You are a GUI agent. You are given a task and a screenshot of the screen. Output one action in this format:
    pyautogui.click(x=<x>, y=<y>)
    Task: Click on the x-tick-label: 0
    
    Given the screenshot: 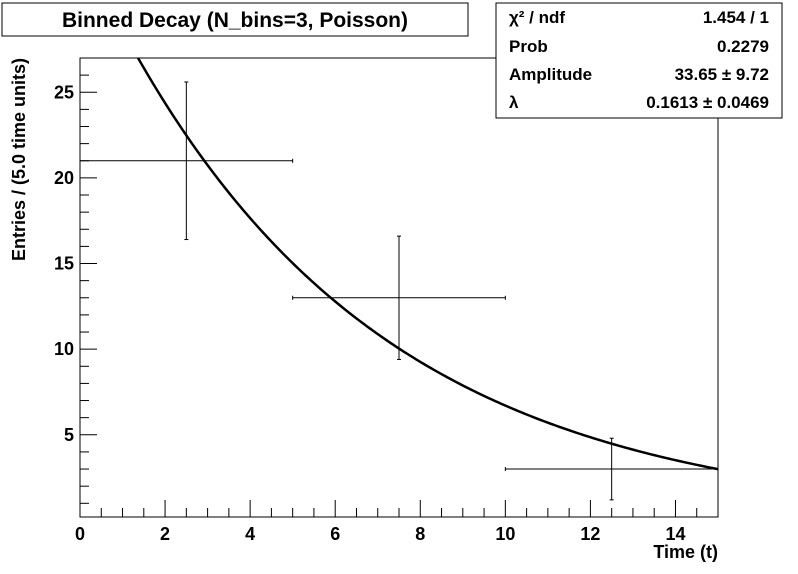 What is the action you would take?
    pyautogui.click(x=80, y=534)
    